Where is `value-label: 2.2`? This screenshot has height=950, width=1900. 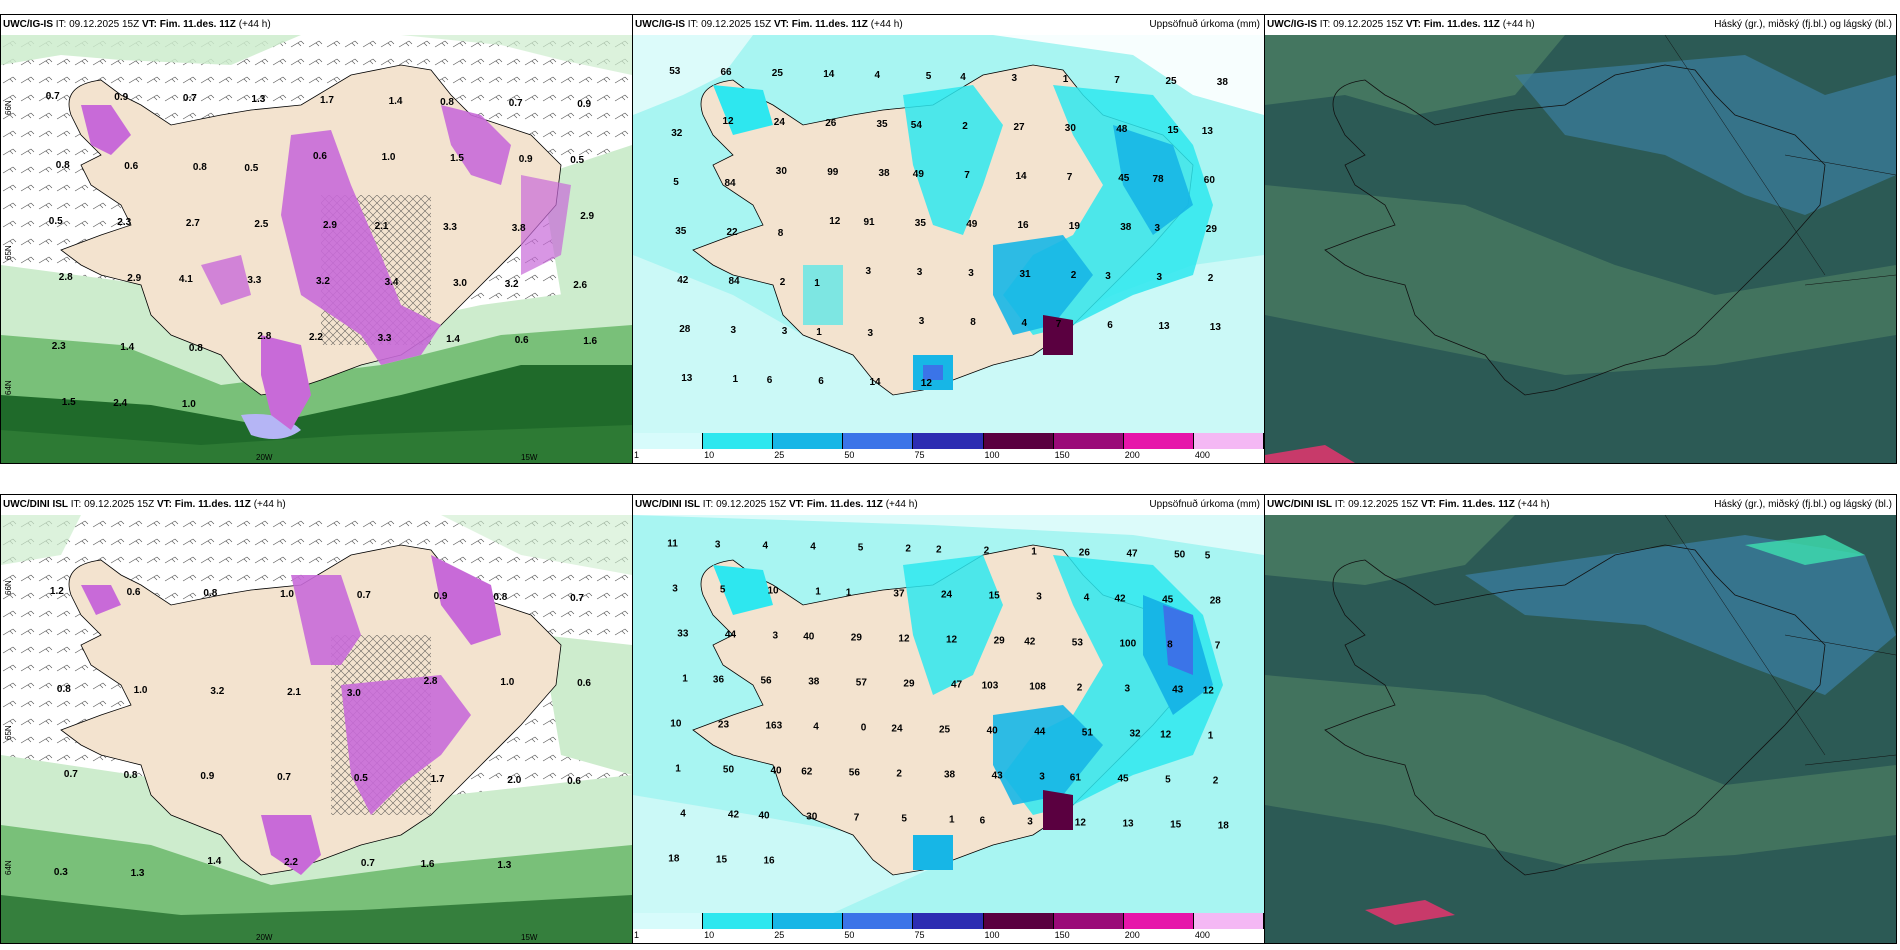 value-label: 2.2 is located at coordinates (291, 862).